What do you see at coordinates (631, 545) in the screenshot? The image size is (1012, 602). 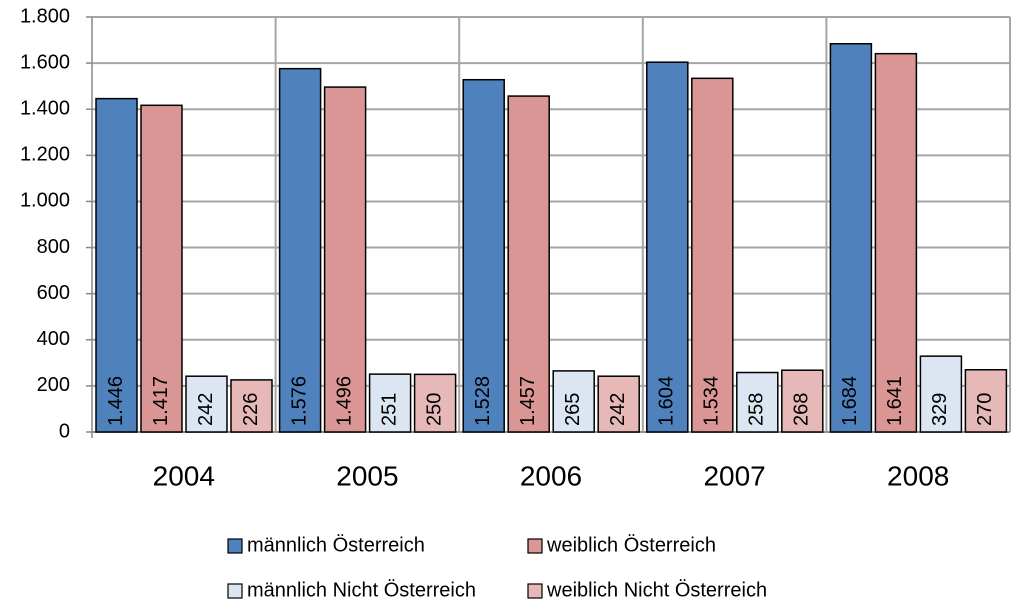 I see `legend-label: weiblich Österreich` at bounding box center [631, 545].